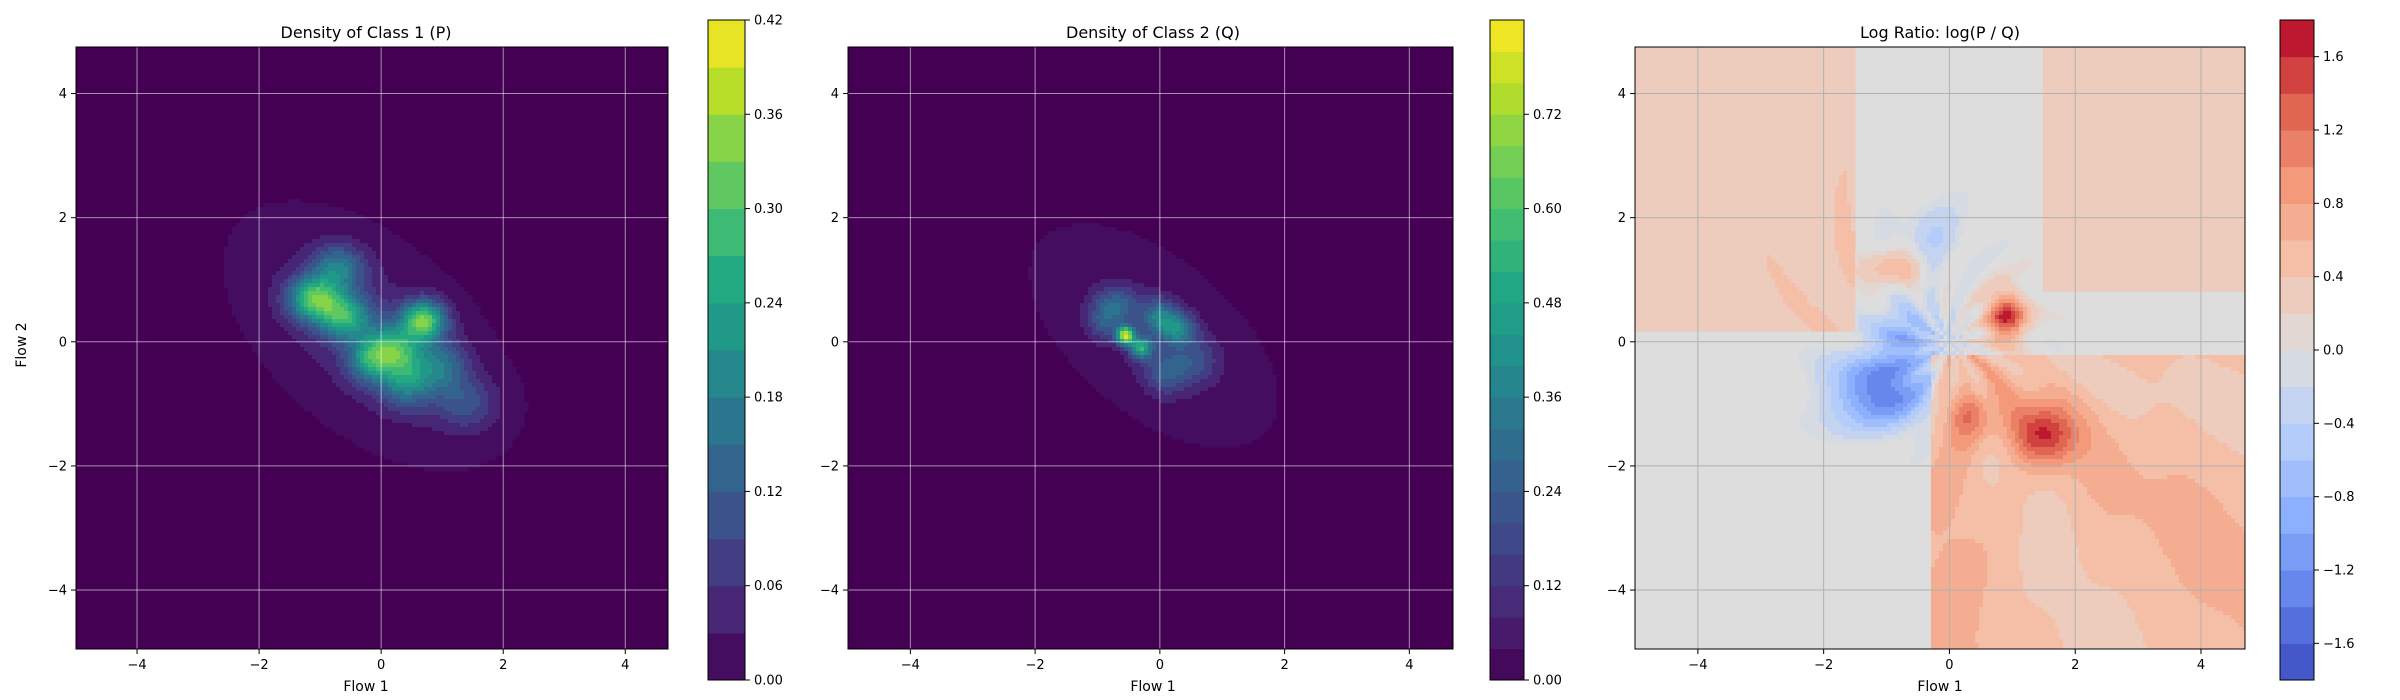 The image size is (2400, 700). Describe the element at coordinates (768, 586) in the screenshot. I see `colorbar-tick-label: 0.06` at that location.